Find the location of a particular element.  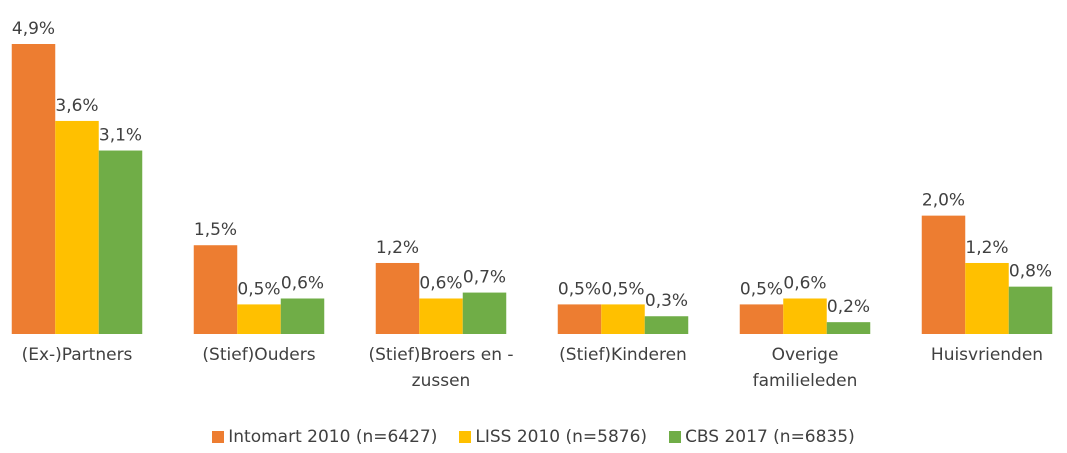

legend-label: LISS 2010 (n=5876) is located at coordinates (561, 437).